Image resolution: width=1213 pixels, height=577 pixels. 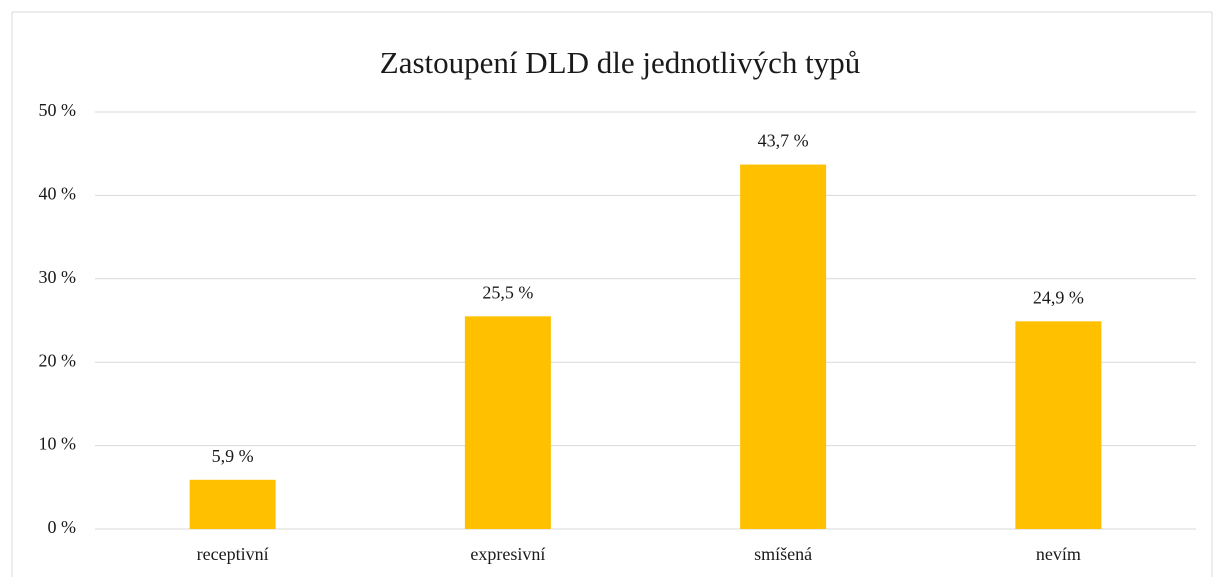 What do you see at coordinates (58, 110) in the screenshot?
I see `y-tick-label: 50 %` at bounding box center [58, 110].